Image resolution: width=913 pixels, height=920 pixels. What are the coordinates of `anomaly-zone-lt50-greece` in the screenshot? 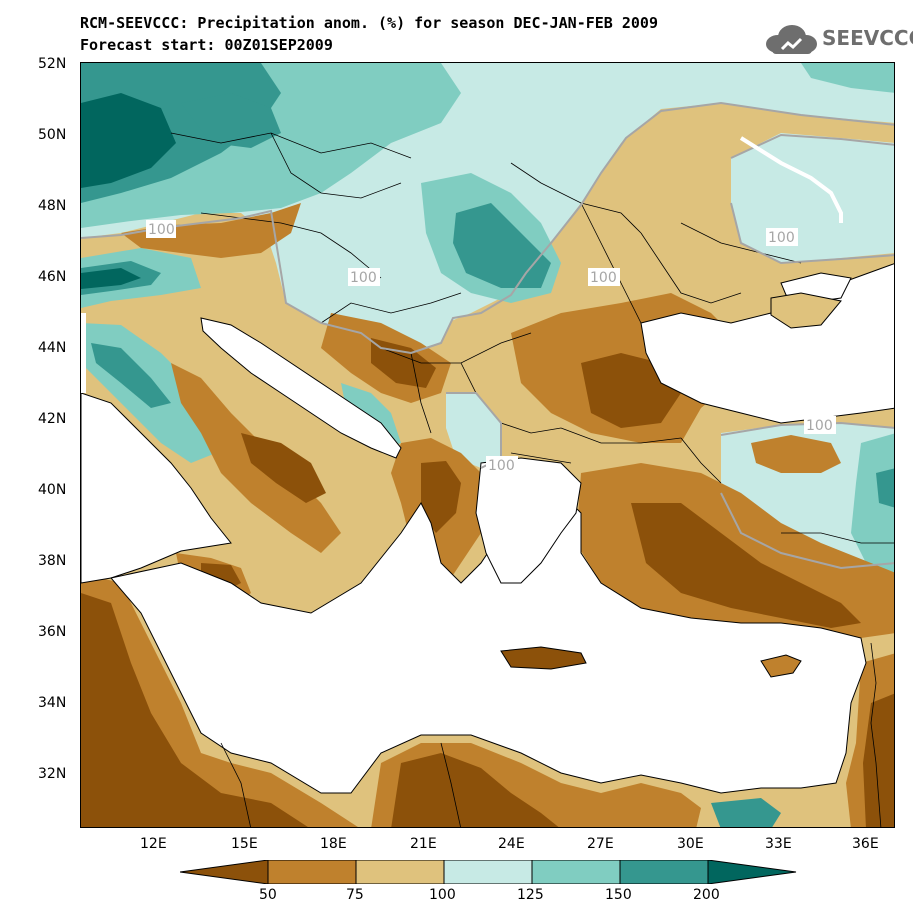 It's located at (441, 497).